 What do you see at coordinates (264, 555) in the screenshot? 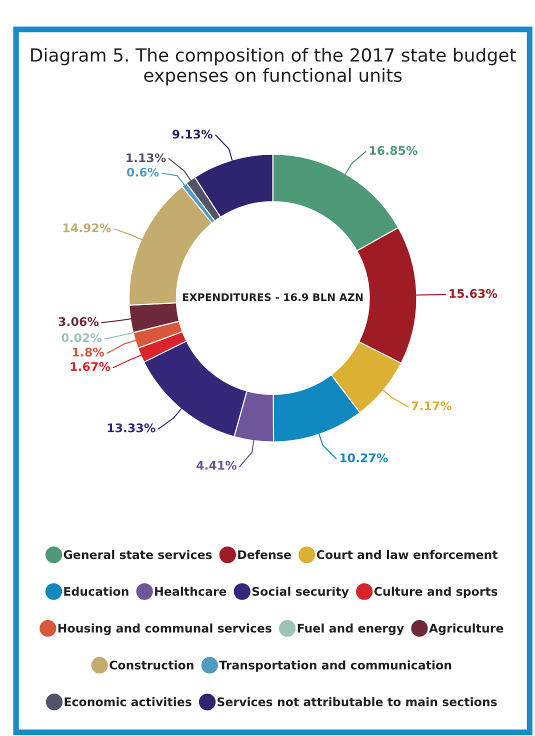
I see `legend-label: Defense` at bounding box center [264, 555].